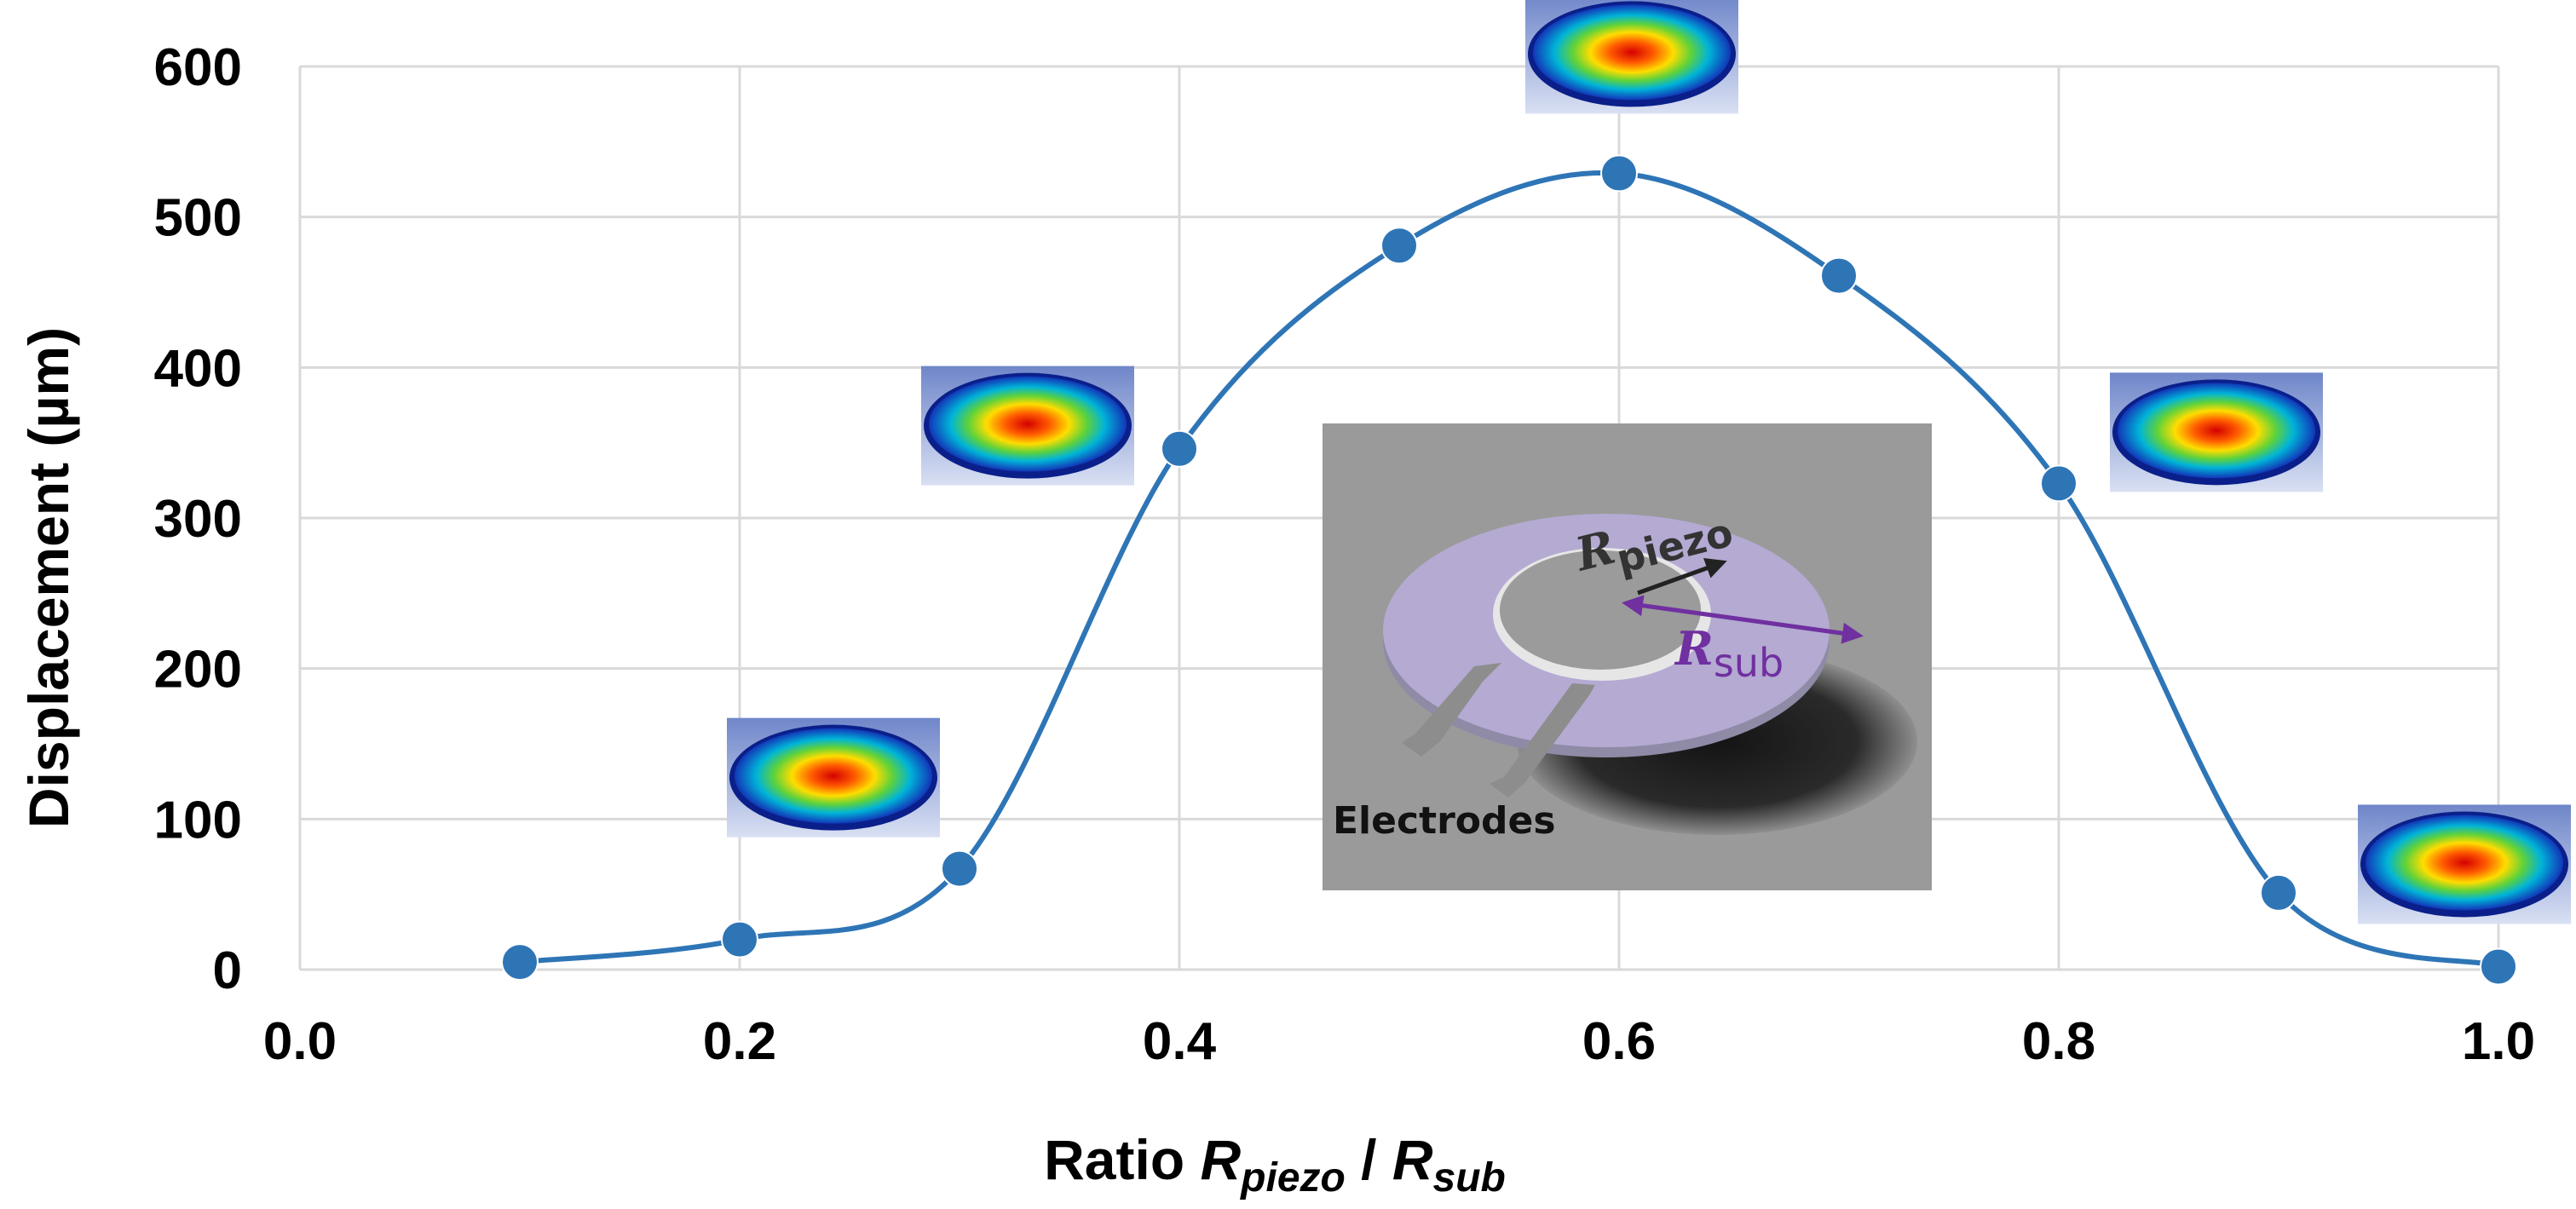 Image resolution: width=2576 pixels, height=1209 pixels. Describe the element at coordinates (198, 670) in the screenshot. I see `y-tick-label-2: 200` at that location.